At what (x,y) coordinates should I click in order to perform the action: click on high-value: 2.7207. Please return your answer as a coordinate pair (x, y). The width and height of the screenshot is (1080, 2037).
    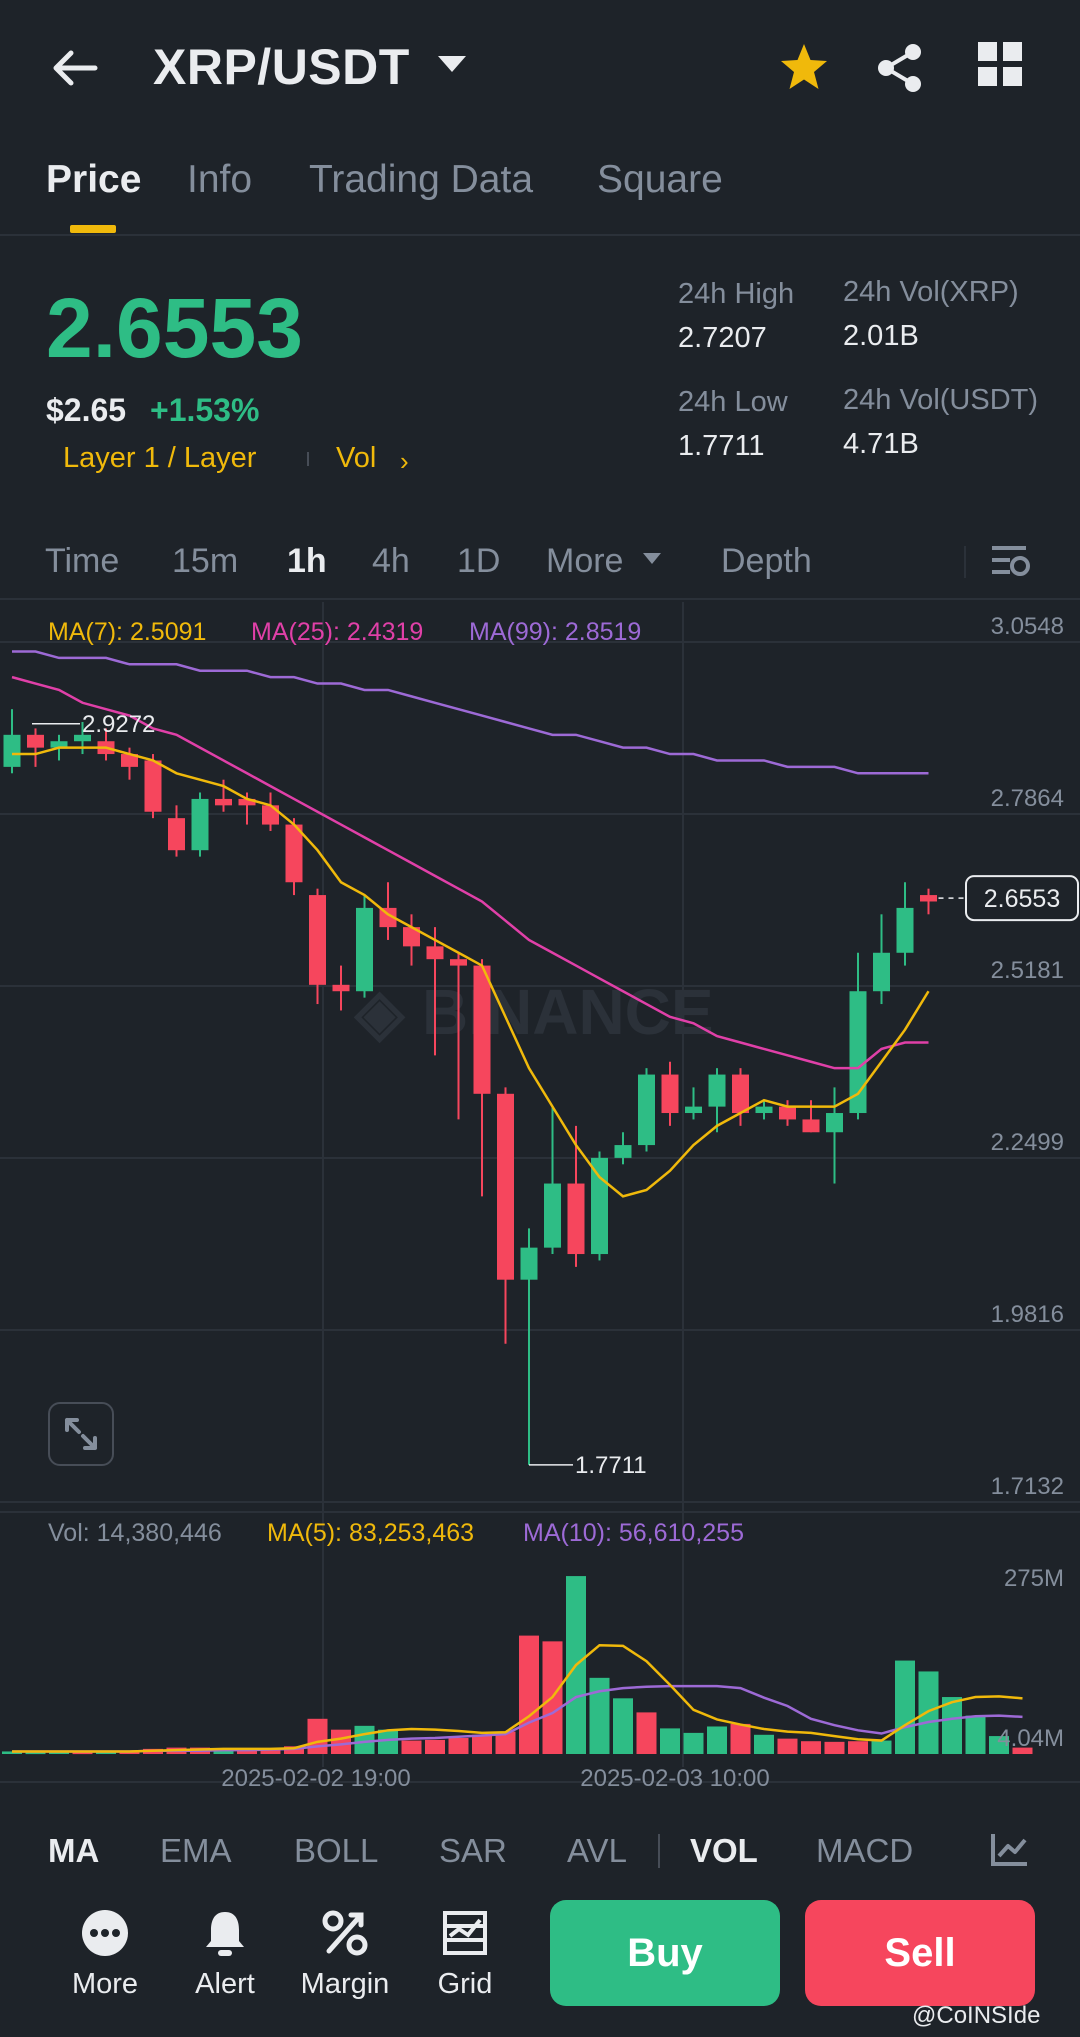
    Looking at the image, I should click on (722, 338).